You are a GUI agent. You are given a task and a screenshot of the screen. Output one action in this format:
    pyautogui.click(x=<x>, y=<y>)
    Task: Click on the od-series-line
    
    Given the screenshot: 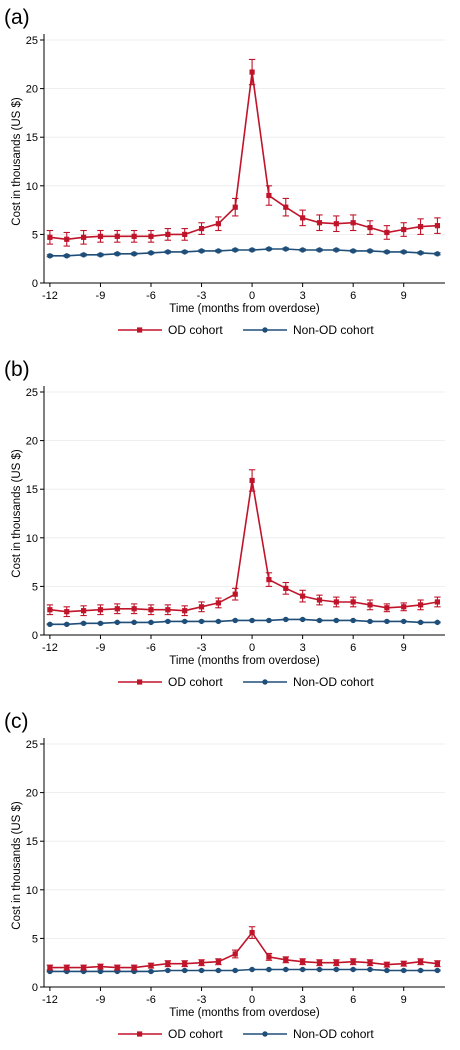 What is the action you would take?
    pyautogui.click(x=243, y=546)
    